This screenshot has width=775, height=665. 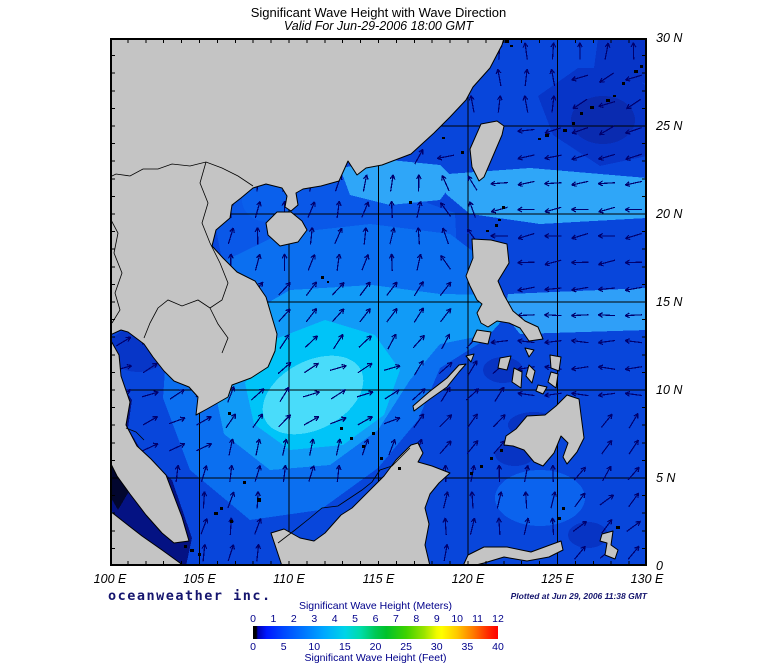 I want to click on meters-ticks-5: 5, so click(x=355, y=619).